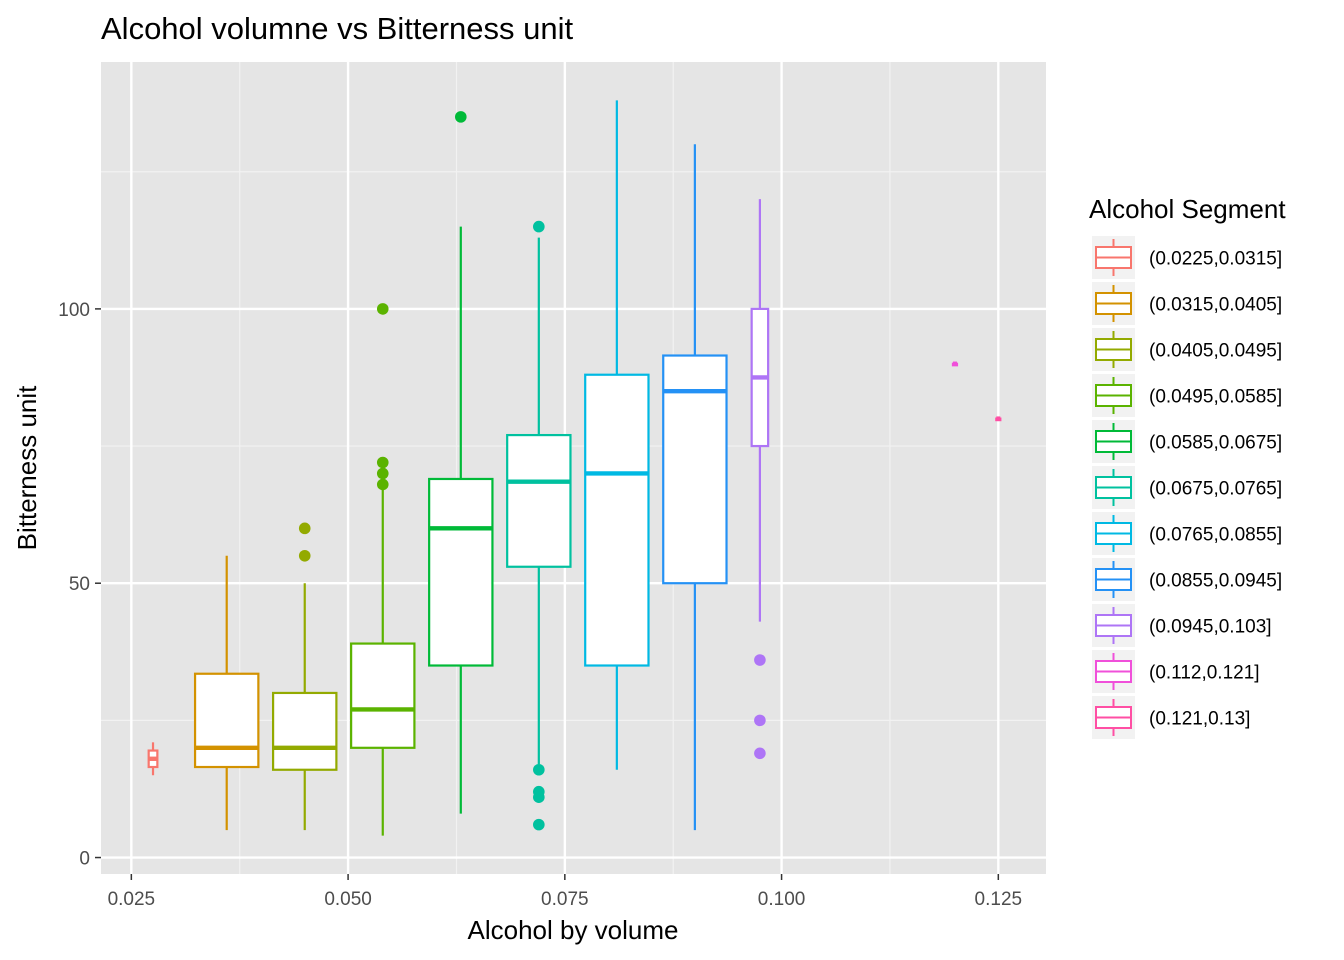 The height and width of the screenshot is (960, 1344). I want to click on legend-label: (0.0405,0.0495], so click(1215, 351).